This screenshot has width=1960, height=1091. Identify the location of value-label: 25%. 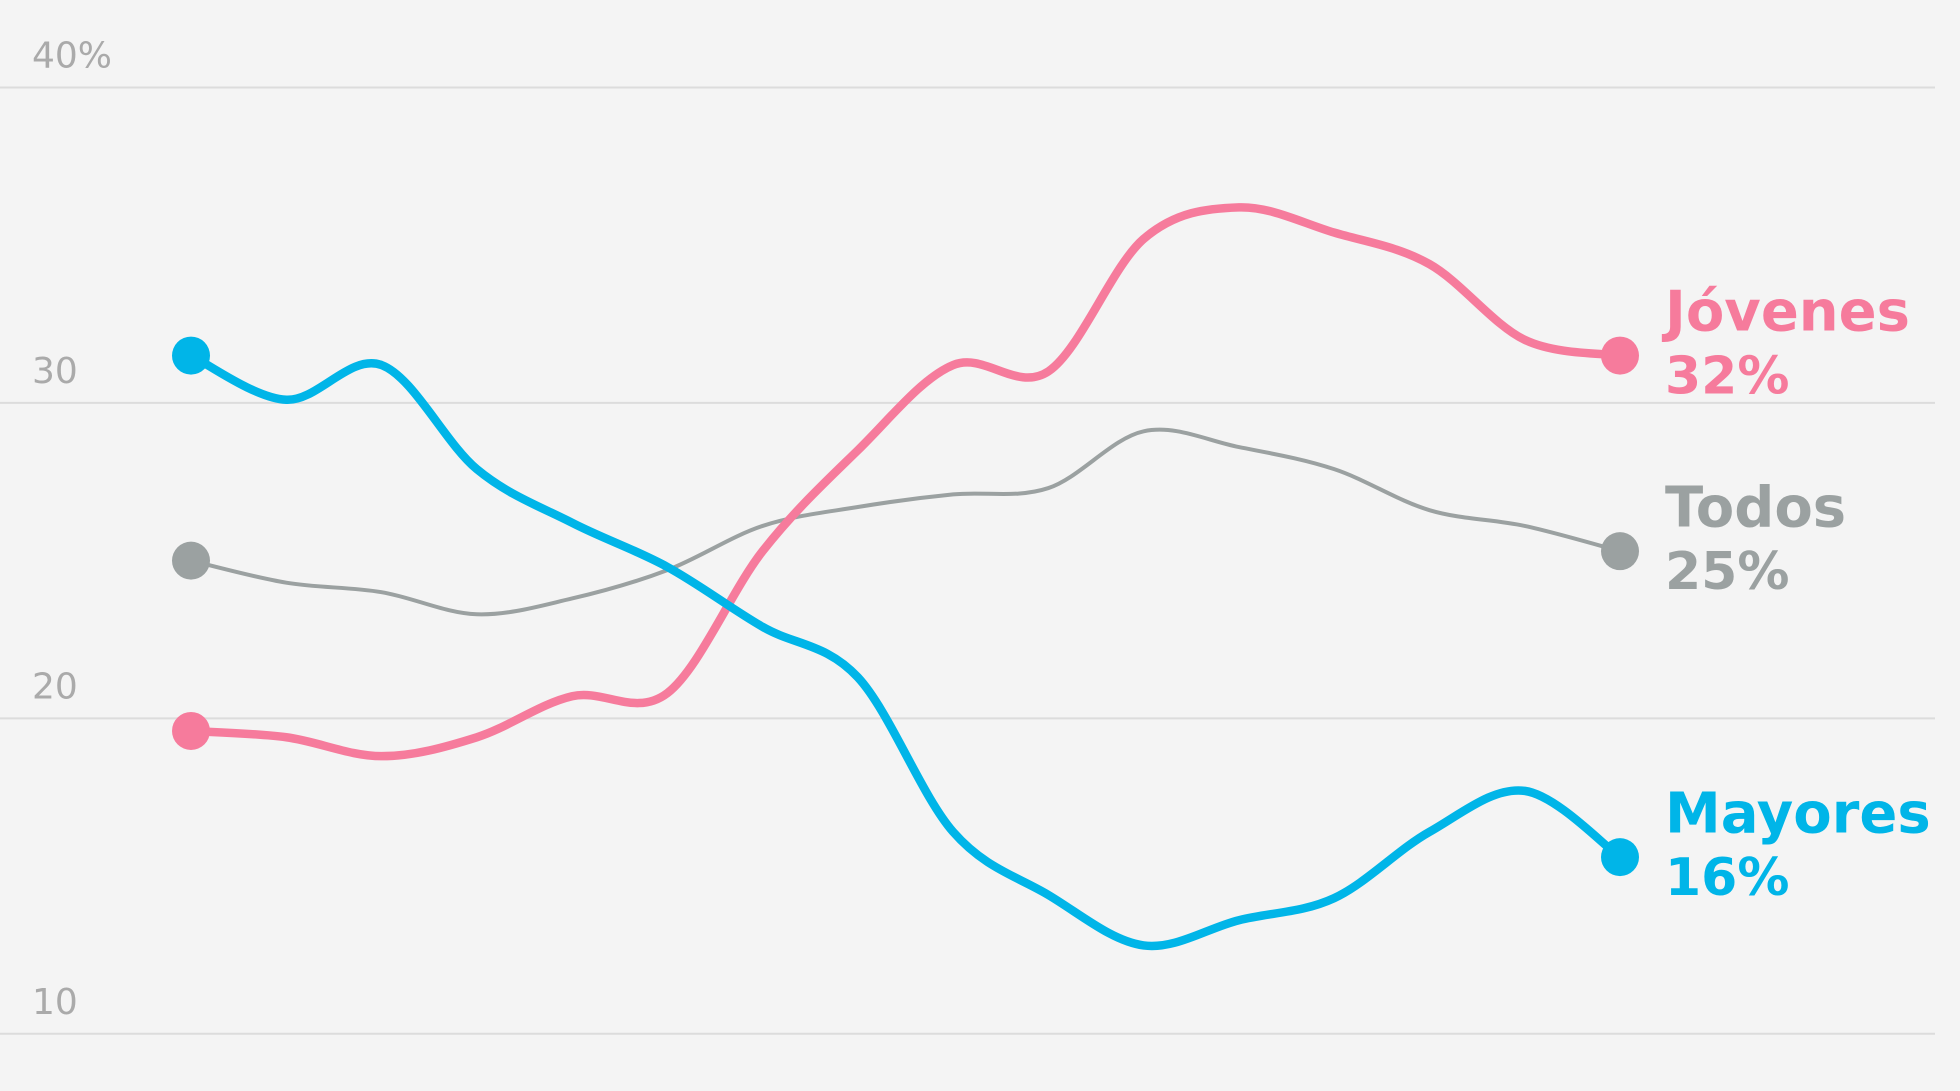
(1727, 572).